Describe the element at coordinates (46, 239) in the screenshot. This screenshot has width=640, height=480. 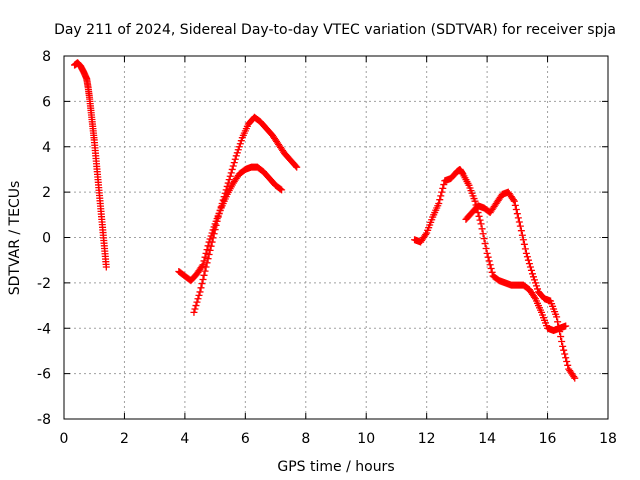
I see `y-tick-label: 0` at that location.